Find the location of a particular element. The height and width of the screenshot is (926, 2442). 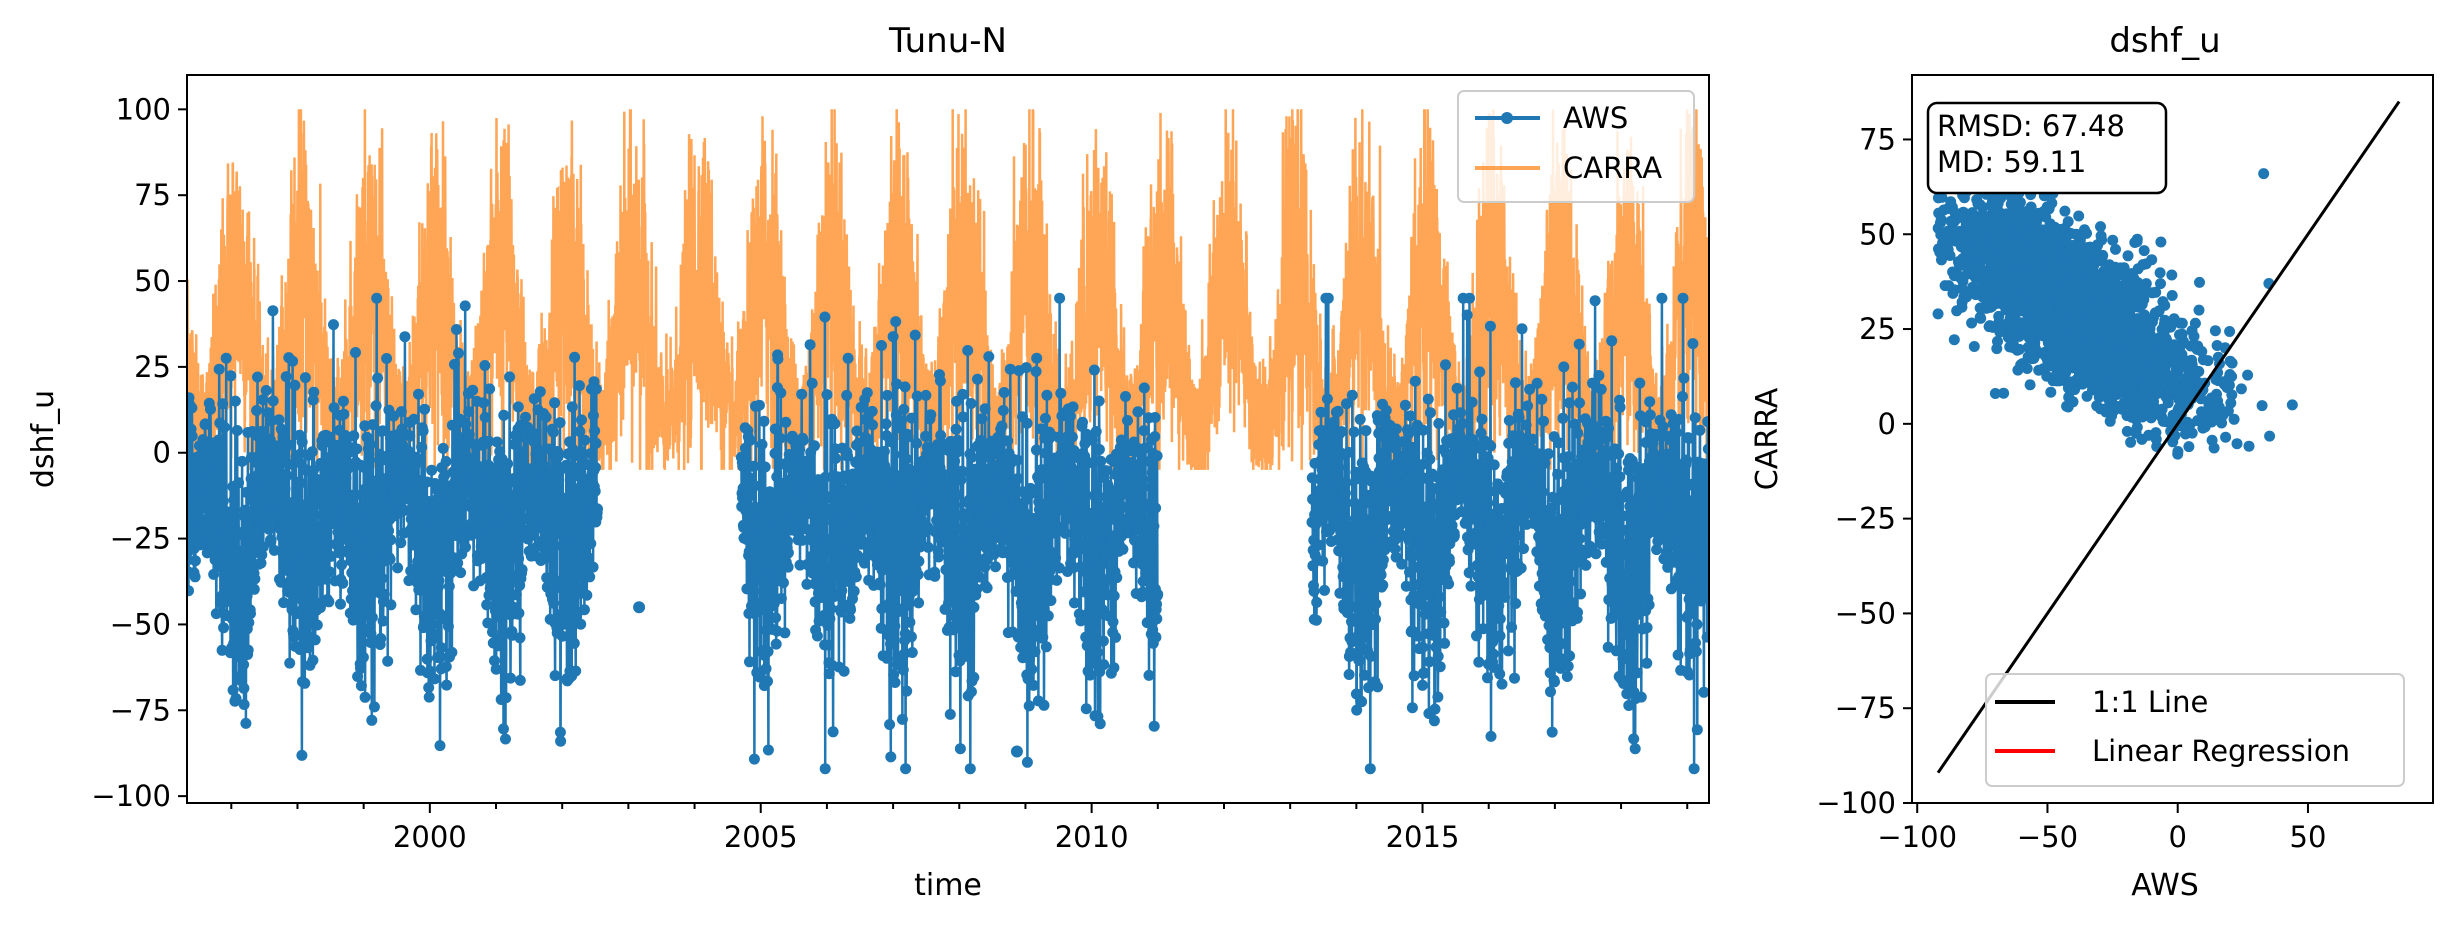

y-tick-label: −50 is located at coordinates (140, 624).